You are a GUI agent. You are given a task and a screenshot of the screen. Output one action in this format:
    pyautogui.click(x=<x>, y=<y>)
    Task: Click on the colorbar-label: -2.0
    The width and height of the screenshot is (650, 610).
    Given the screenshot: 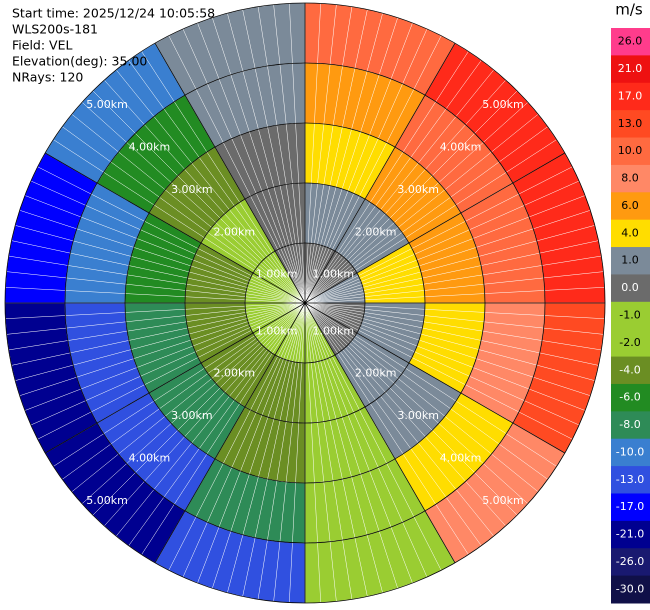 What is the action you would take?
    pyautogui.click(x=629, y=342)
    